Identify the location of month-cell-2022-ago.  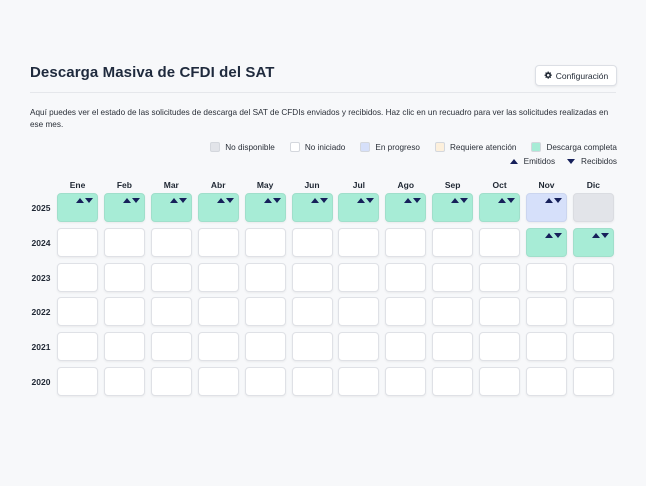
(406, 312).